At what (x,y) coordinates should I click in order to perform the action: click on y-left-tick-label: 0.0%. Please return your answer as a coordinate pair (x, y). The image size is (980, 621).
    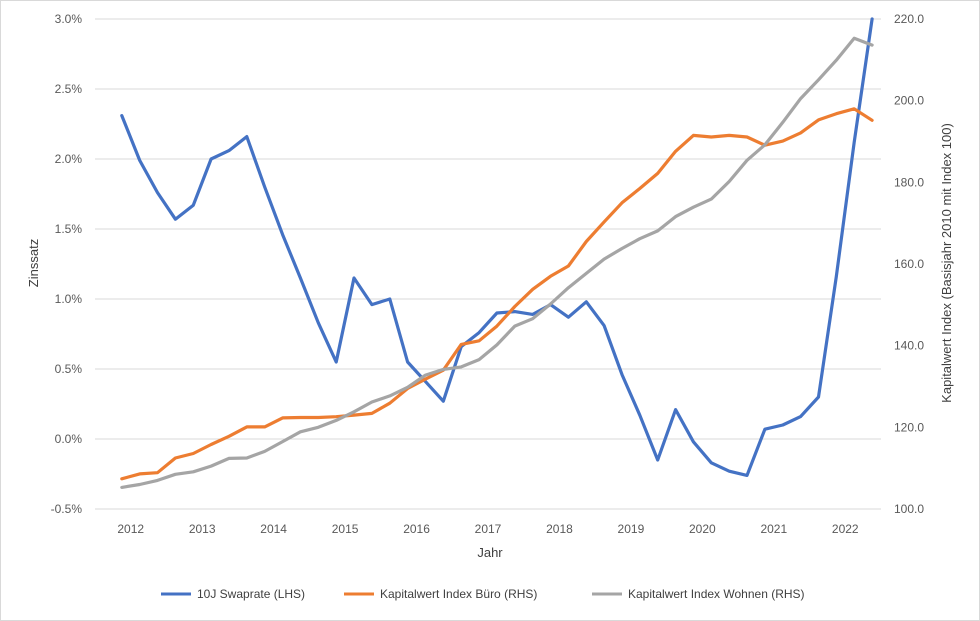
    Looking at the image, I should click on (69, 439).